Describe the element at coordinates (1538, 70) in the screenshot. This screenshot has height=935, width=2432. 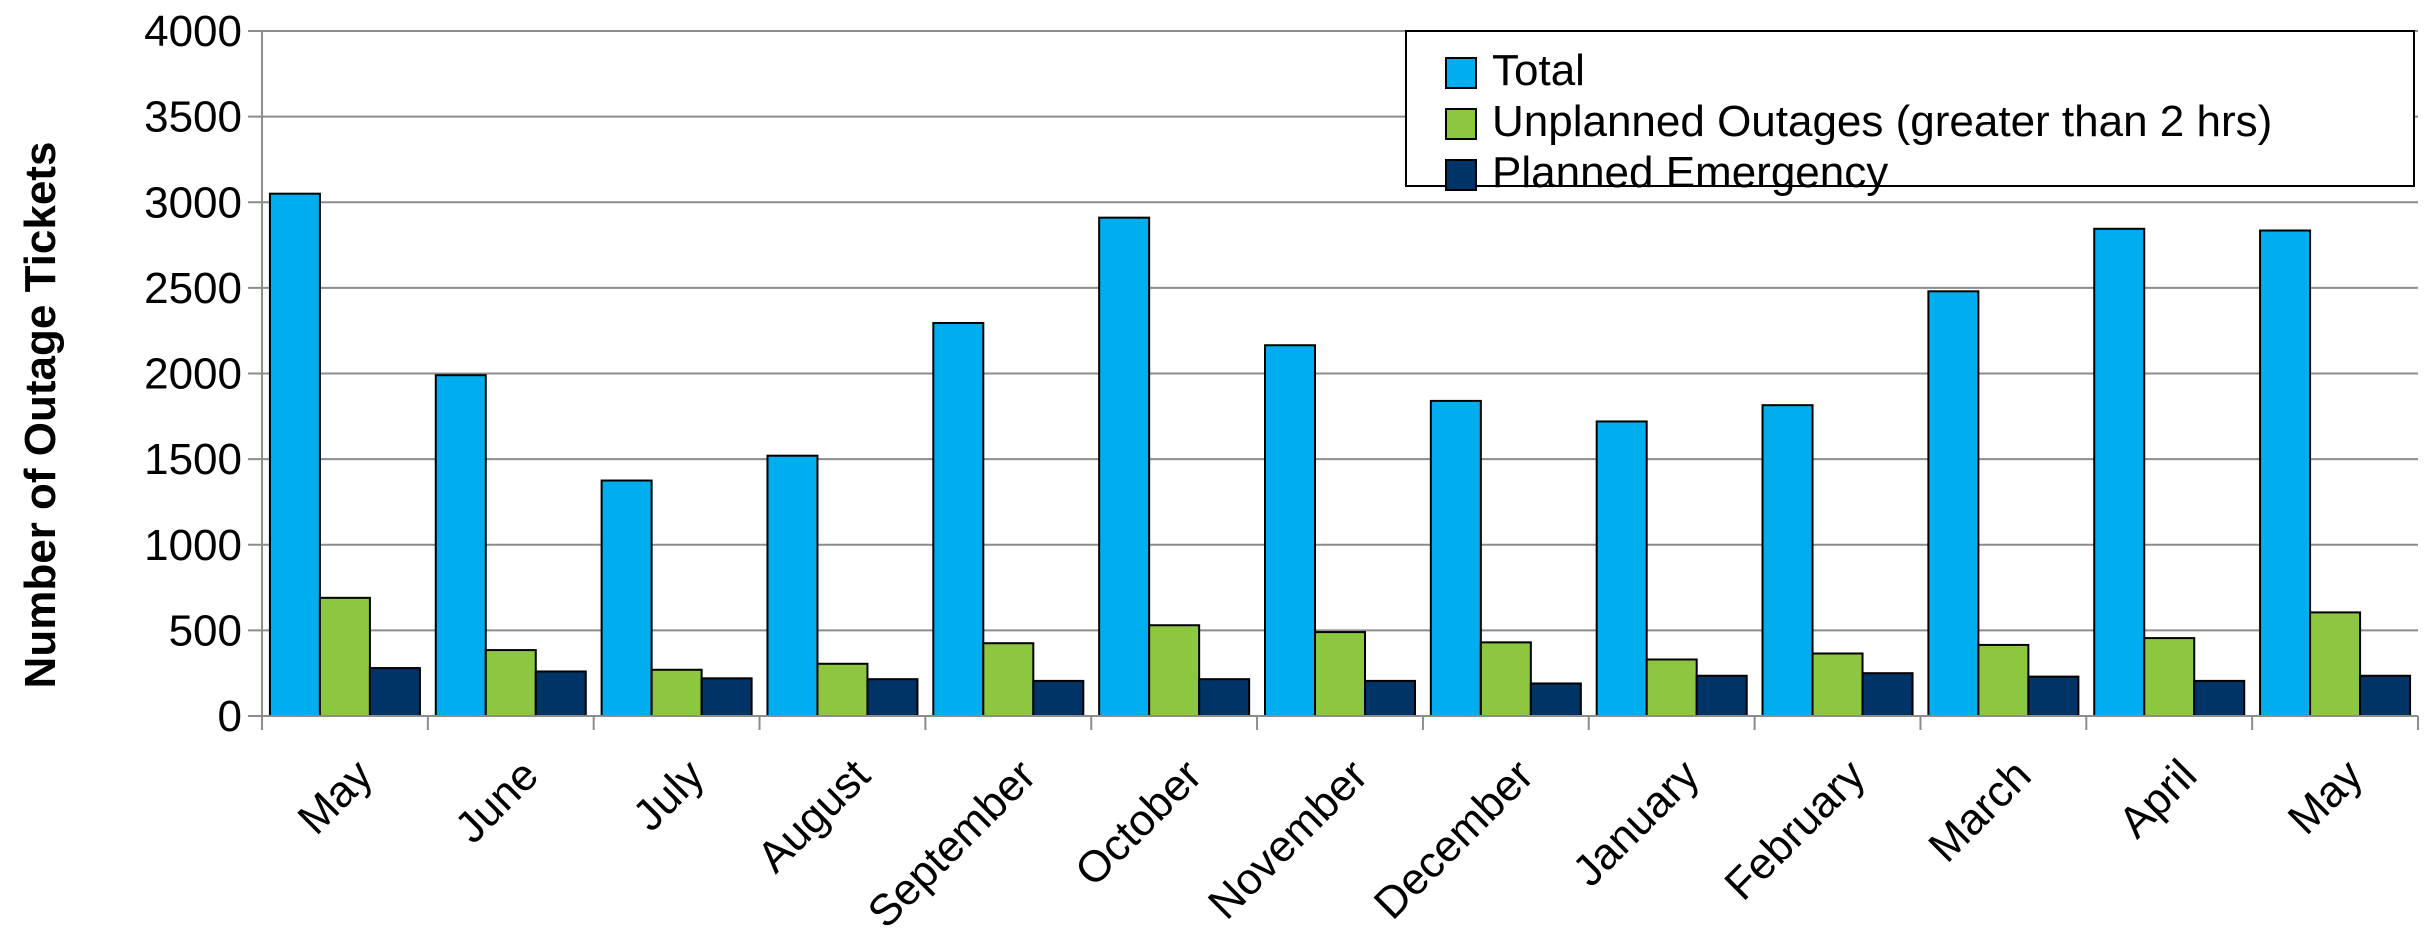
I see `legend-label: Total` at that location.